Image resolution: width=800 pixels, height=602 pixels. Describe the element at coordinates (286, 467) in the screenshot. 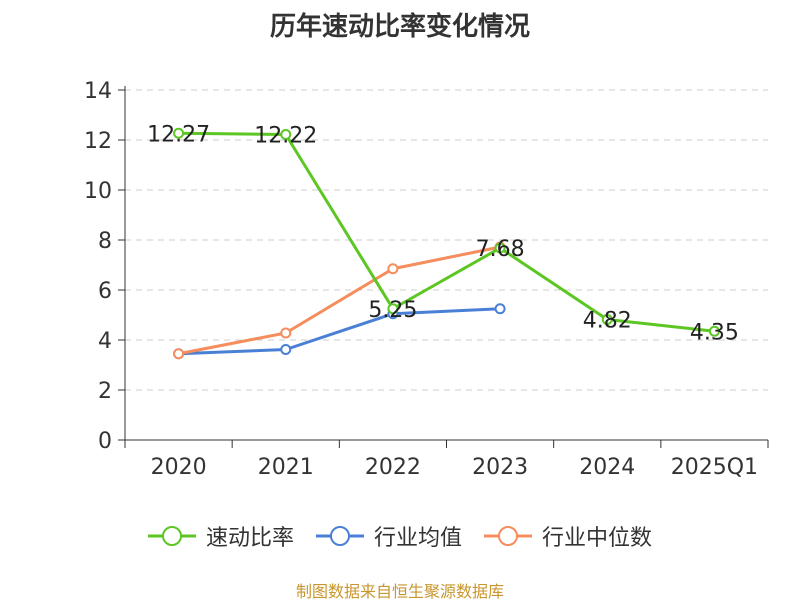

I see `x-tick-label: 2021` at that location.